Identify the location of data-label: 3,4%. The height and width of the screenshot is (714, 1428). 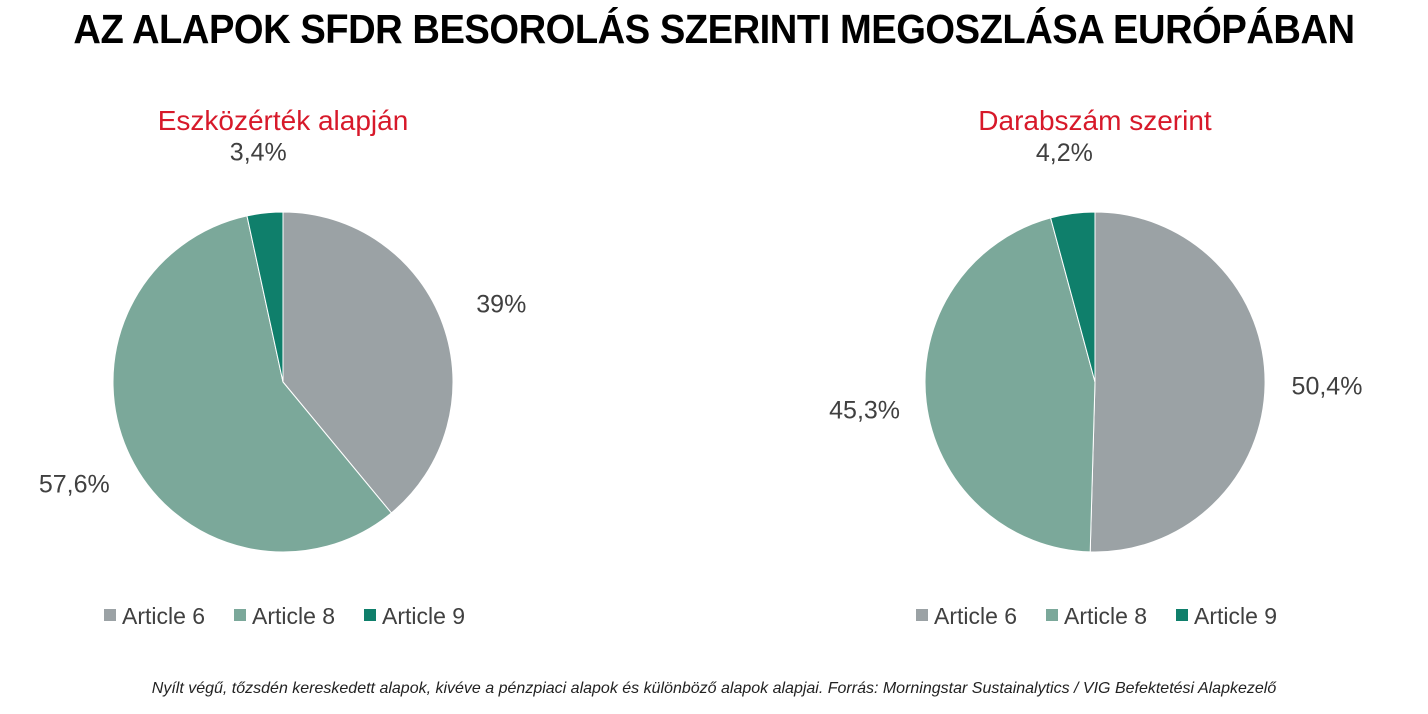
(258, 152).